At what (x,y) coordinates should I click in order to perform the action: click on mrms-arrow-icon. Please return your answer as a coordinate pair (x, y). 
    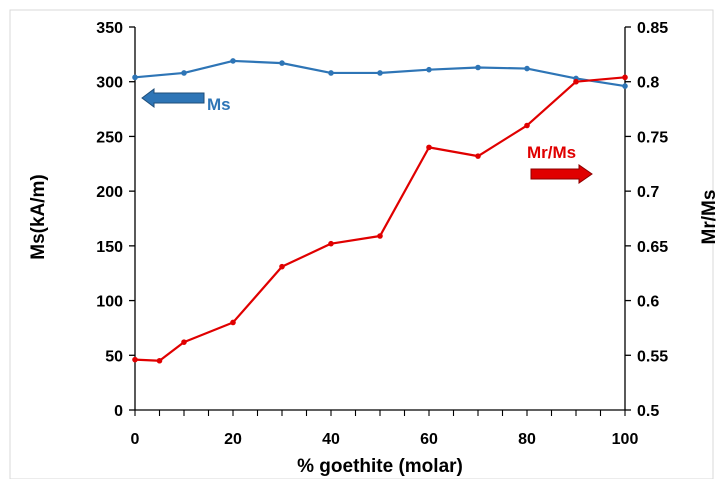
    Looking at the image, I should click on (561, 174).